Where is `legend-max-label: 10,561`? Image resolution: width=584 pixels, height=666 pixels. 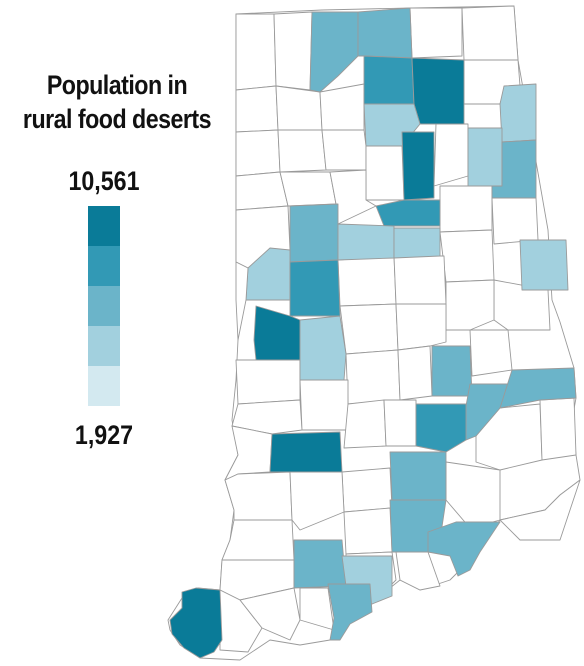
legend-max-label: 10,561 is located at coordinates (104, 181).